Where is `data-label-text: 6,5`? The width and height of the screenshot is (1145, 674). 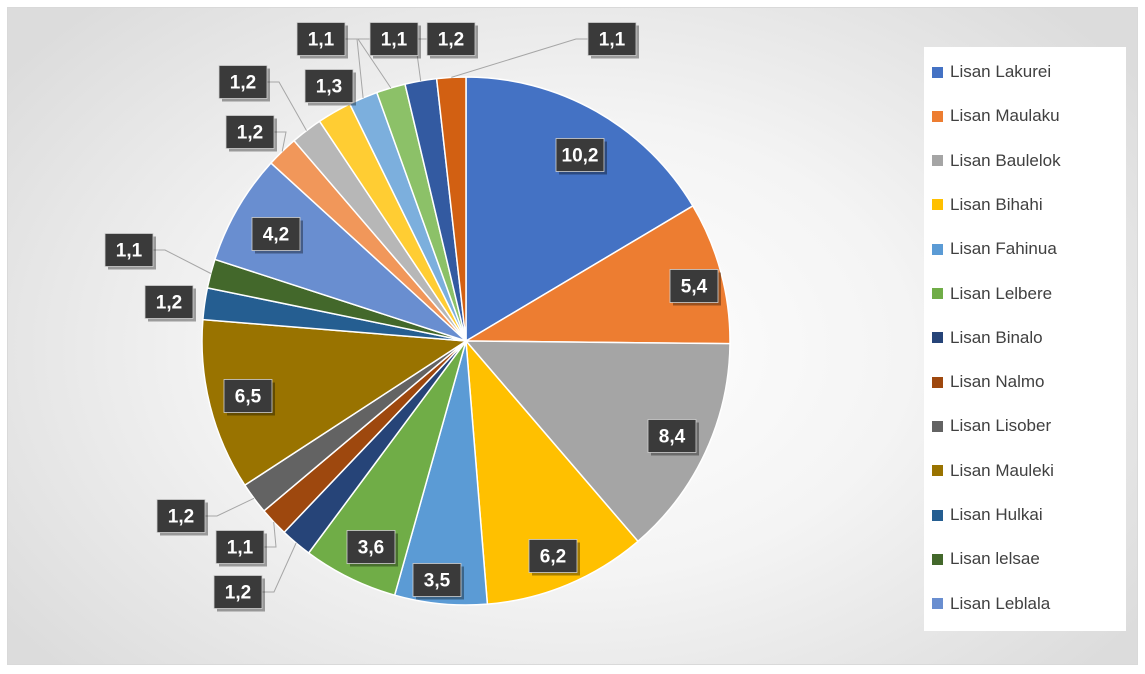
data-label-text: 6,5 is located at coordinates (248, 397).